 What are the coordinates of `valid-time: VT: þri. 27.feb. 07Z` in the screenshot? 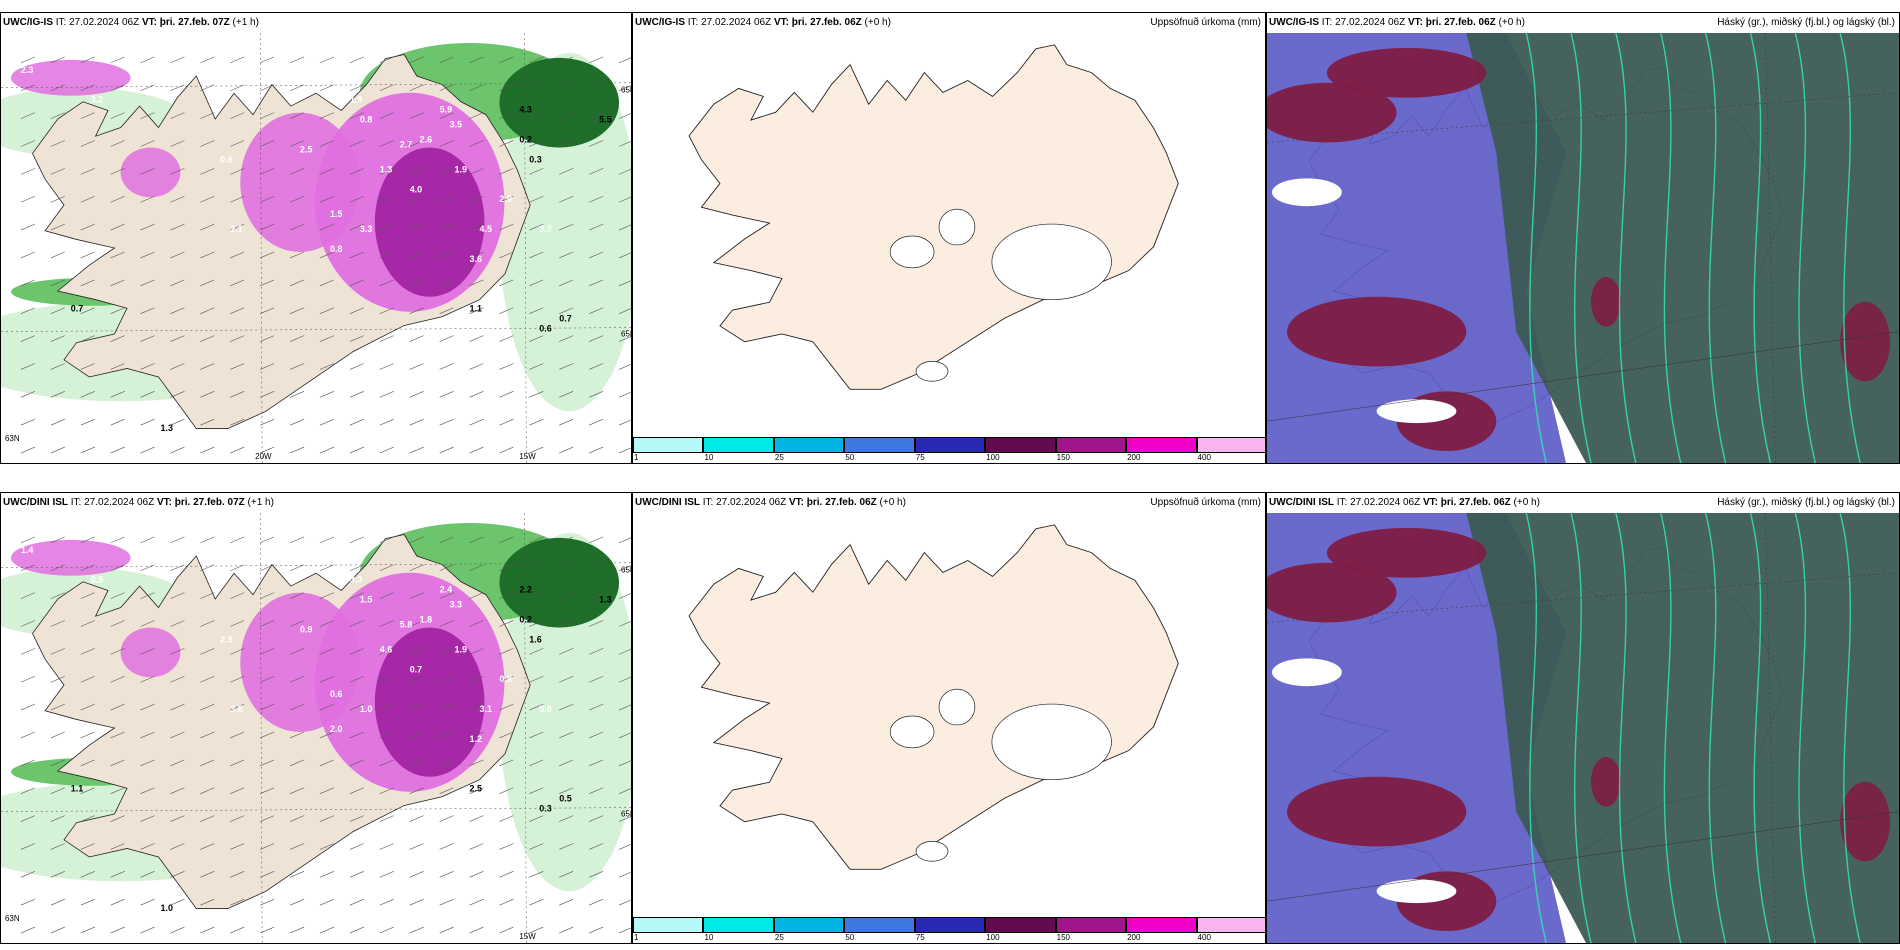 It's located at (200, 502).